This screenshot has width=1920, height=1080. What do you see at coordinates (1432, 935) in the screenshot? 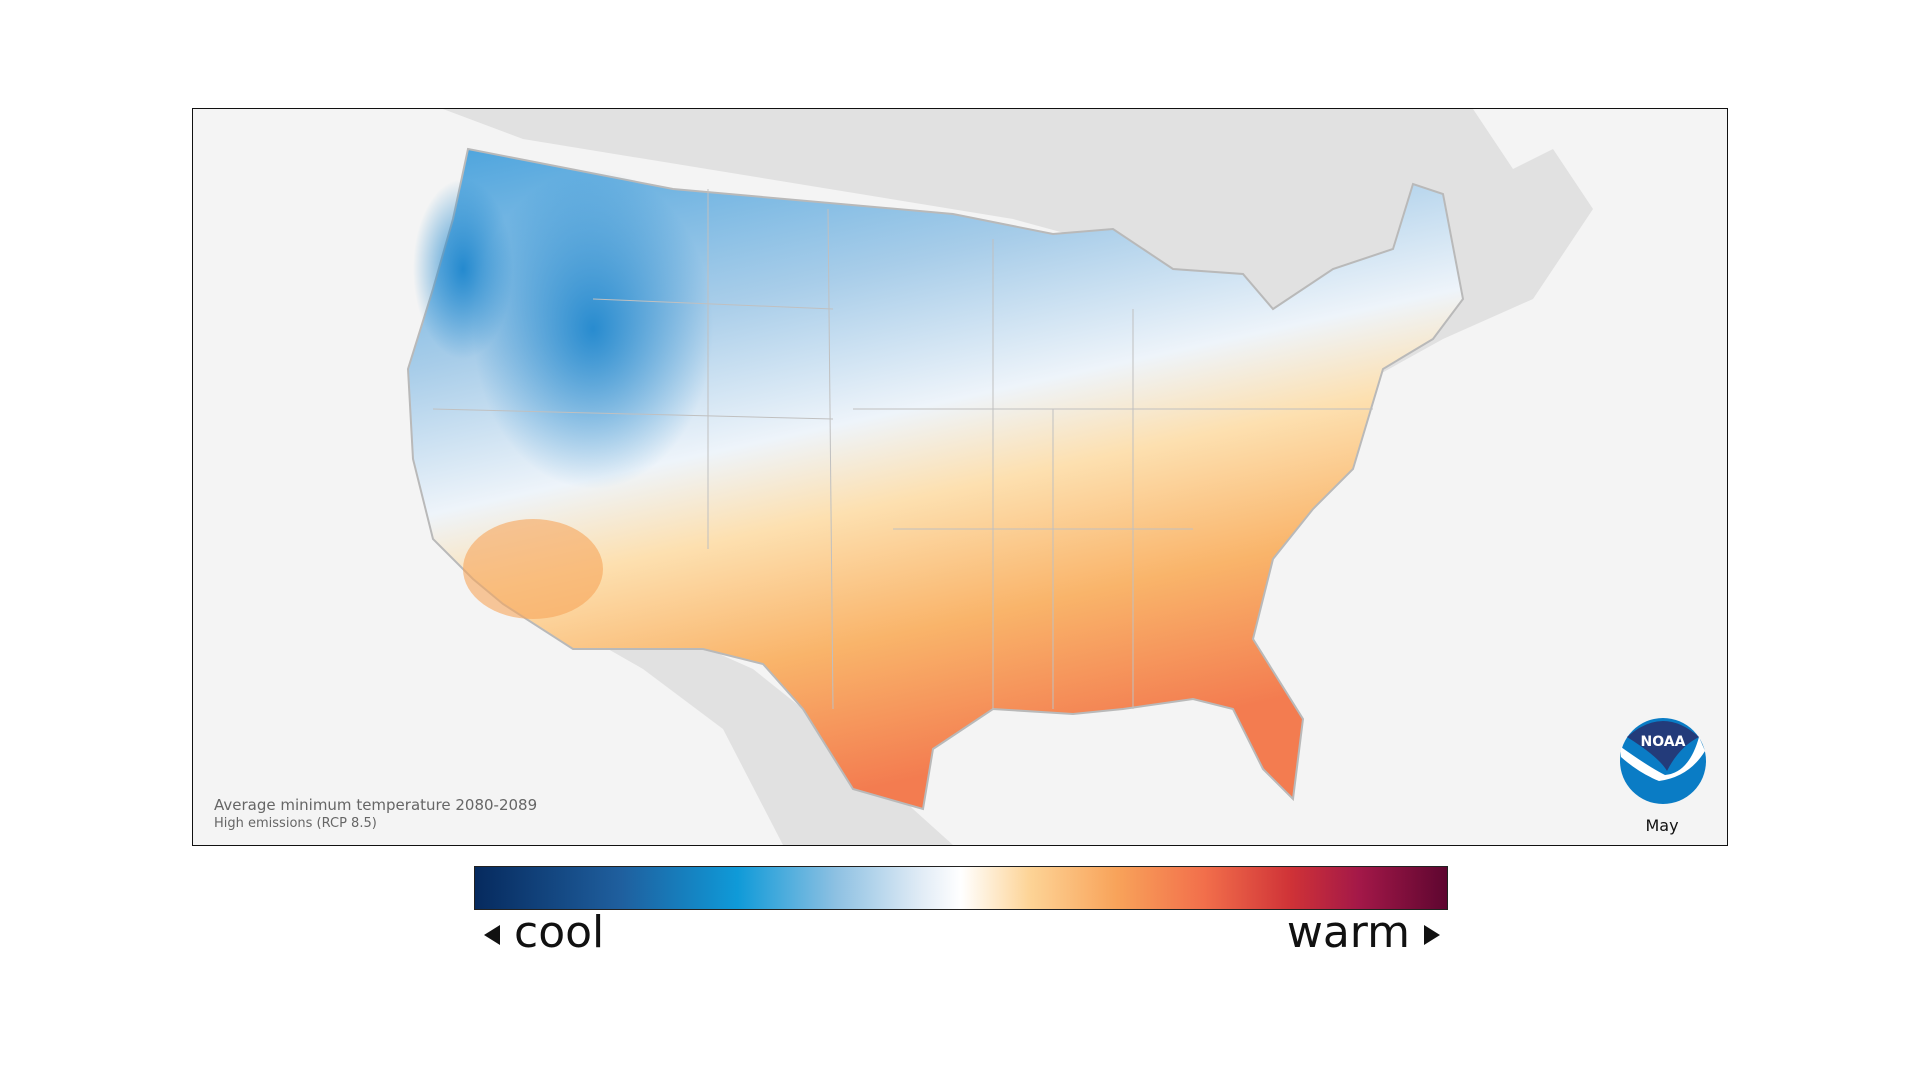
I see `right-arrow-icon` at bounding box center [1432, 935].